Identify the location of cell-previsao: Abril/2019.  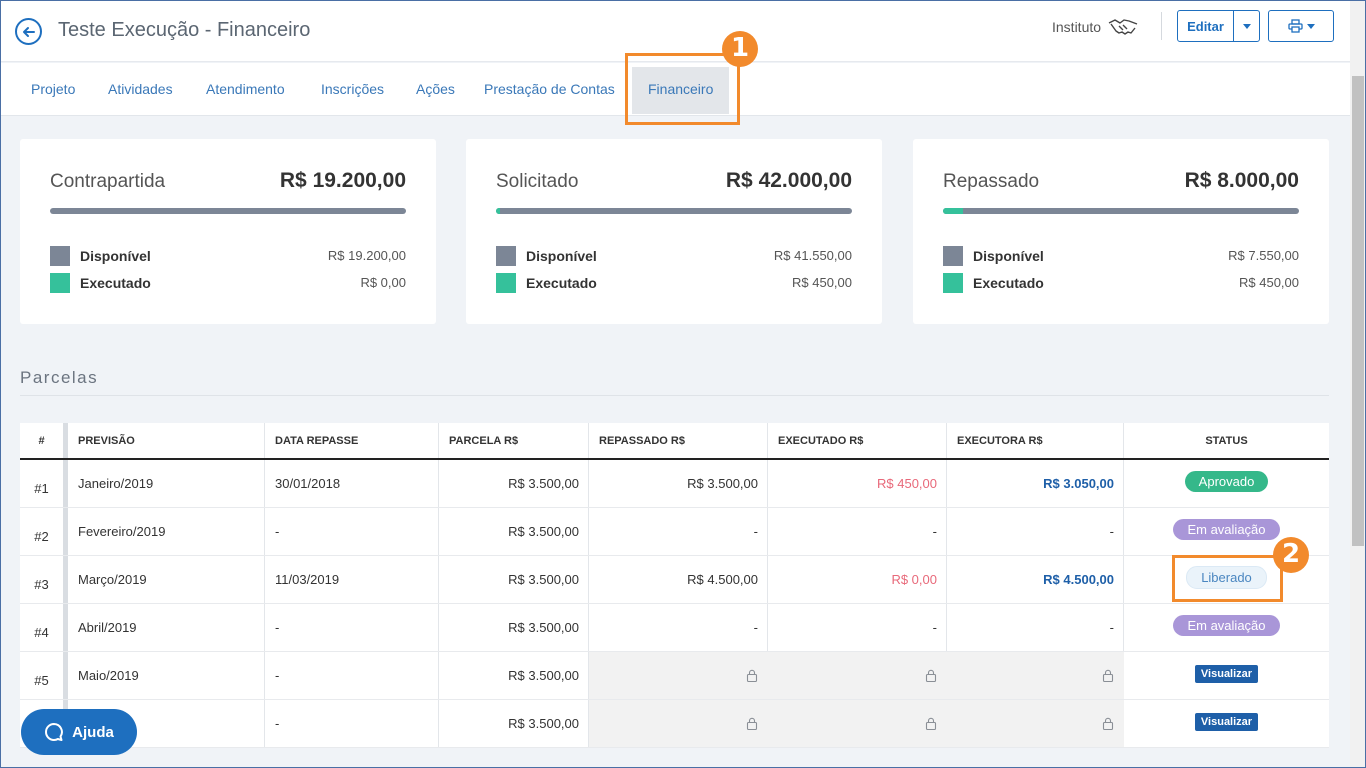
(107, 627).